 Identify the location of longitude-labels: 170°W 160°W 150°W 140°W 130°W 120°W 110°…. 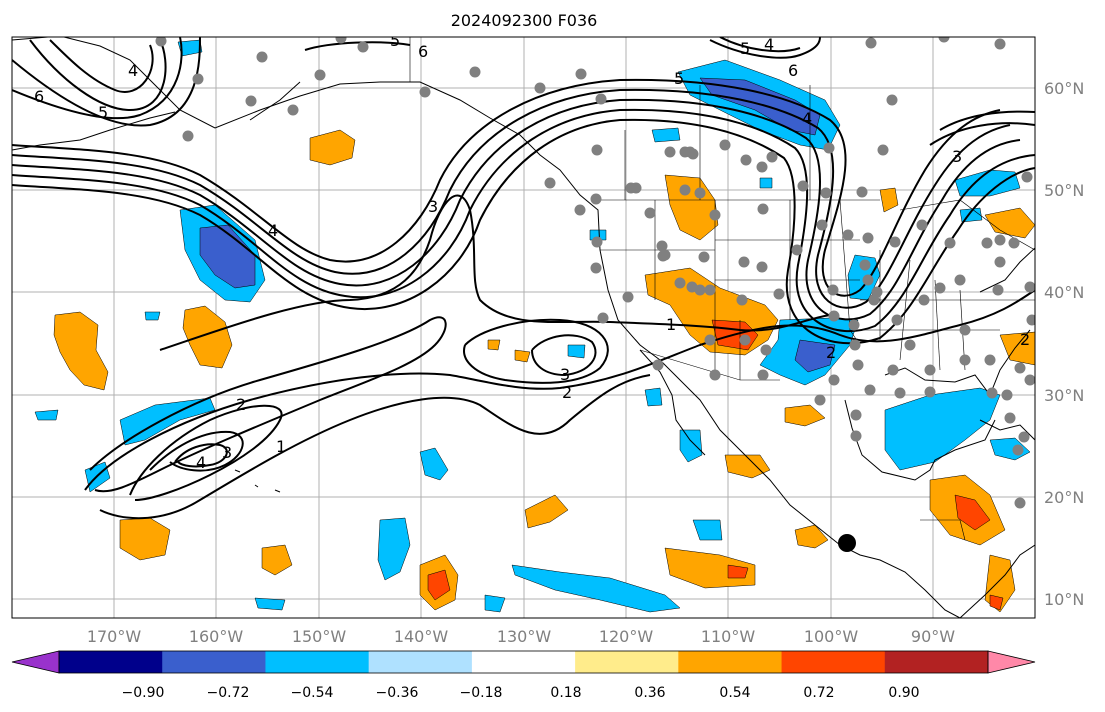
(521, 636).